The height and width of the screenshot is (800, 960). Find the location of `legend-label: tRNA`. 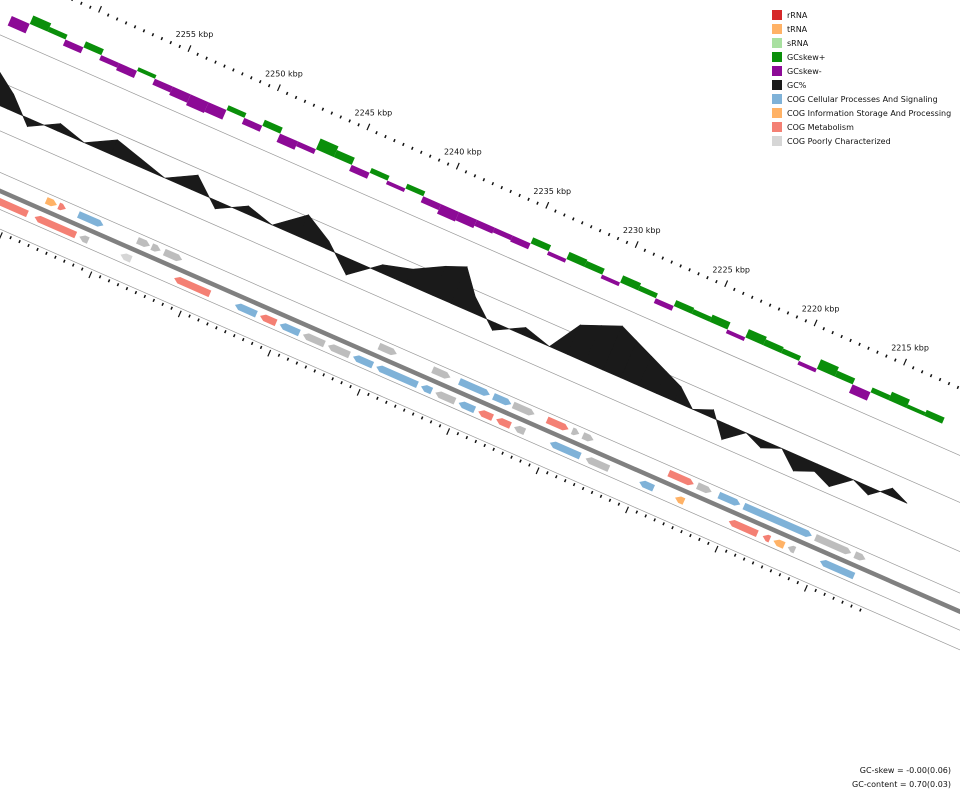

legend-label: tRNA is located at coordinates (797, 29).